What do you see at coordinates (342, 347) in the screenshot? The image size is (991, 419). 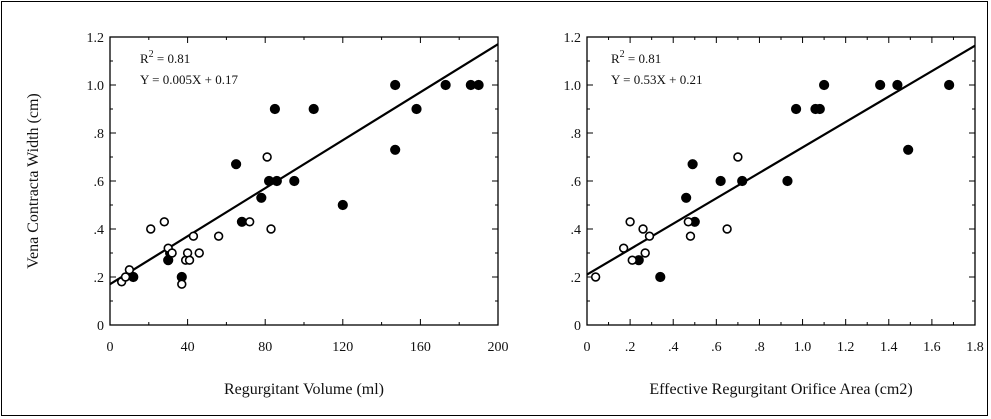 I see `x-tick-label: 120` at bounding box center [342, 347].